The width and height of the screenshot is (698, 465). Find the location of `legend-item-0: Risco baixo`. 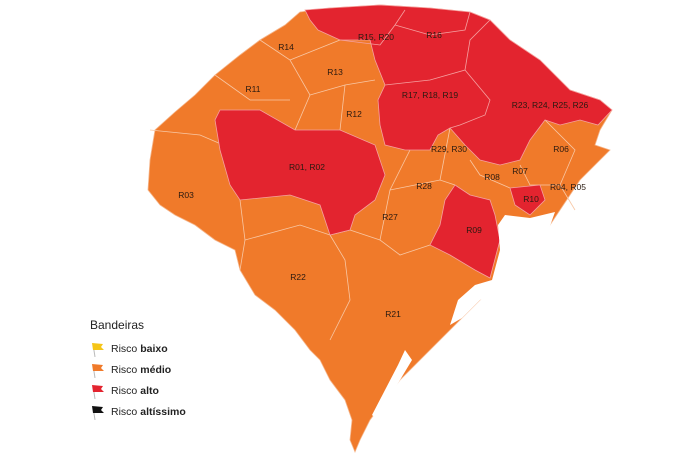

legend-item-0: Risco baixo is located at coordinates (138, 348).